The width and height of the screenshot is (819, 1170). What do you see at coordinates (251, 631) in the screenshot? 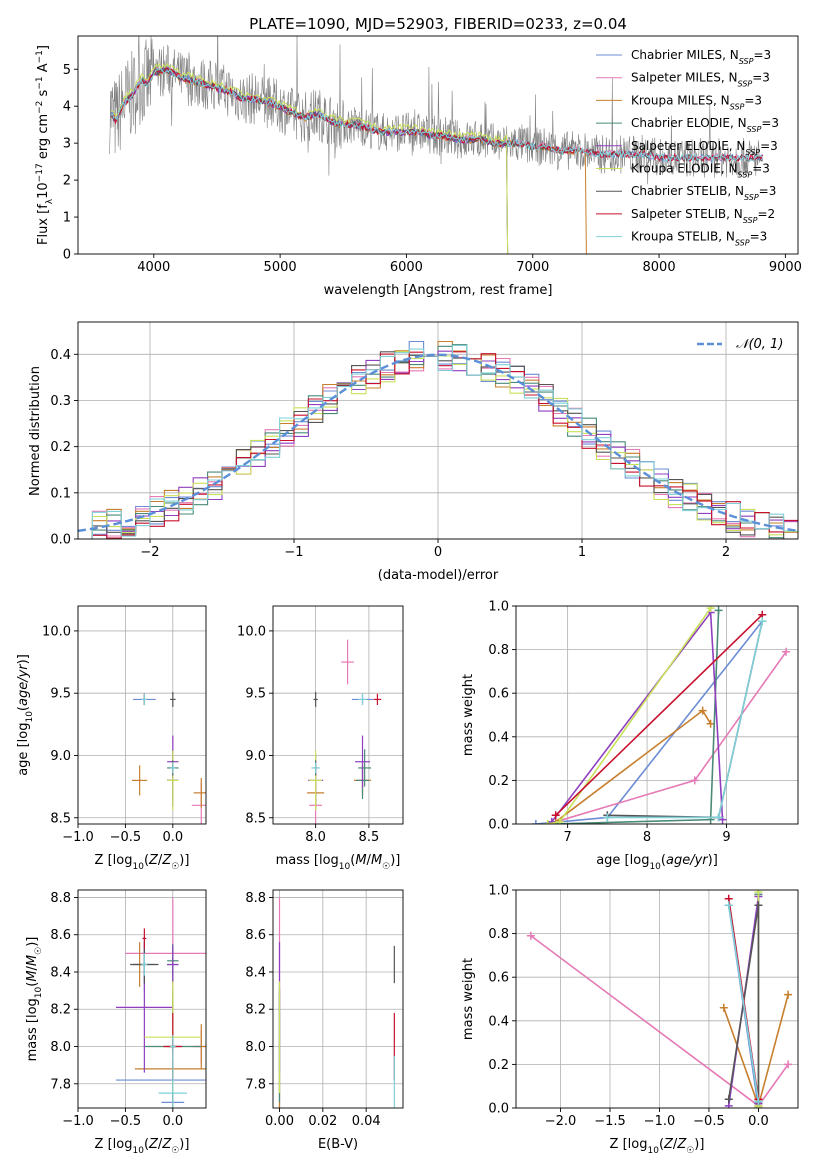
I see `y-tick-label: 10.0` at bounding box center [251, 631].